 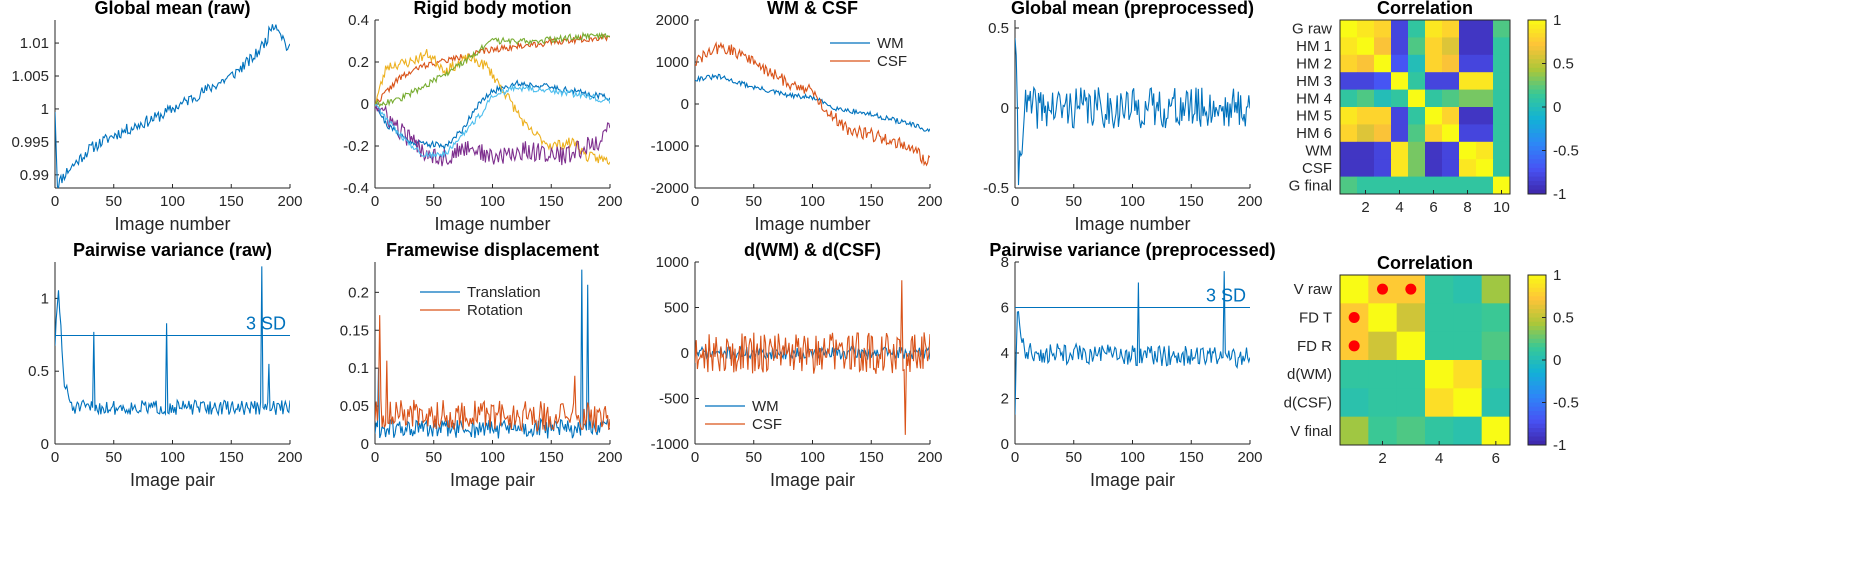 I want to click on colorbar: 1 0.5 0 -0.5 -1, so click(x=1553, y=107).